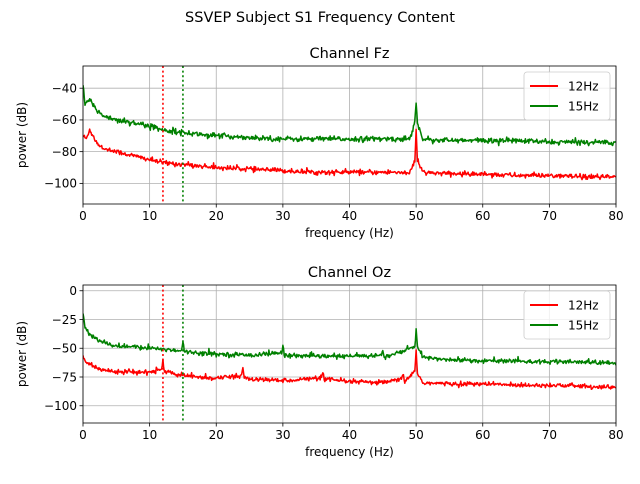  Describe the element at coordinates (64, 152) in the screenshot. I see `y-tick-label: −80` at that location.